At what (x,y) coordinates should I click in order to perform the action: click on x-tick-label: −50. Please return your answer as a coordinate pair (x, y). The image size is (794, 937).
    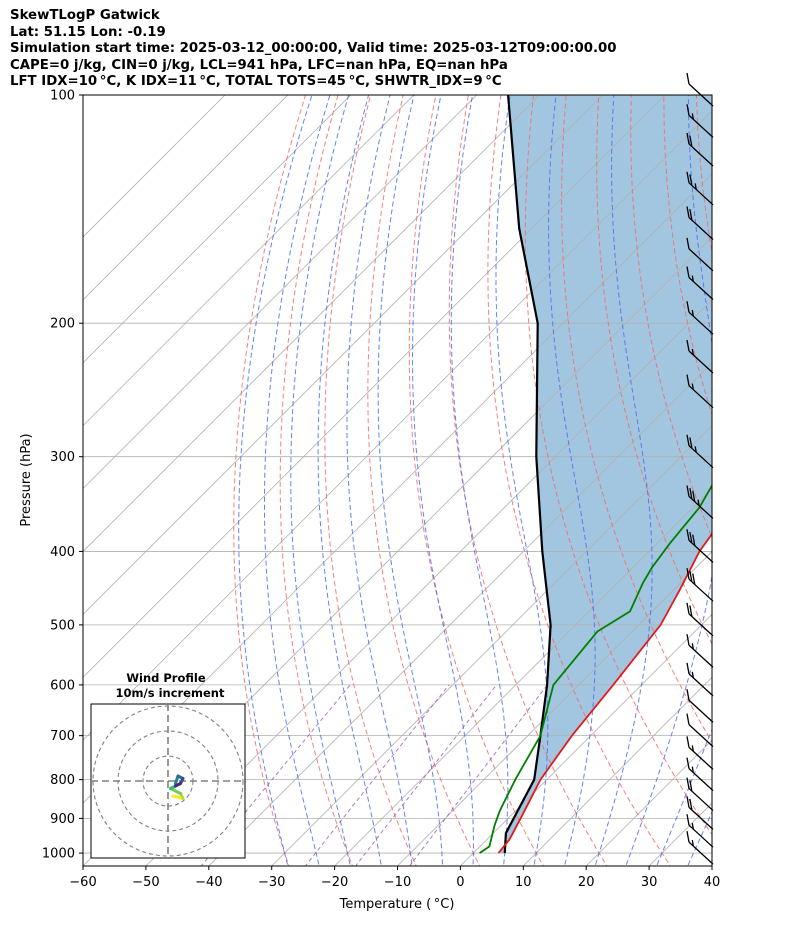
    Looking at the image, I should click on (145, 882).